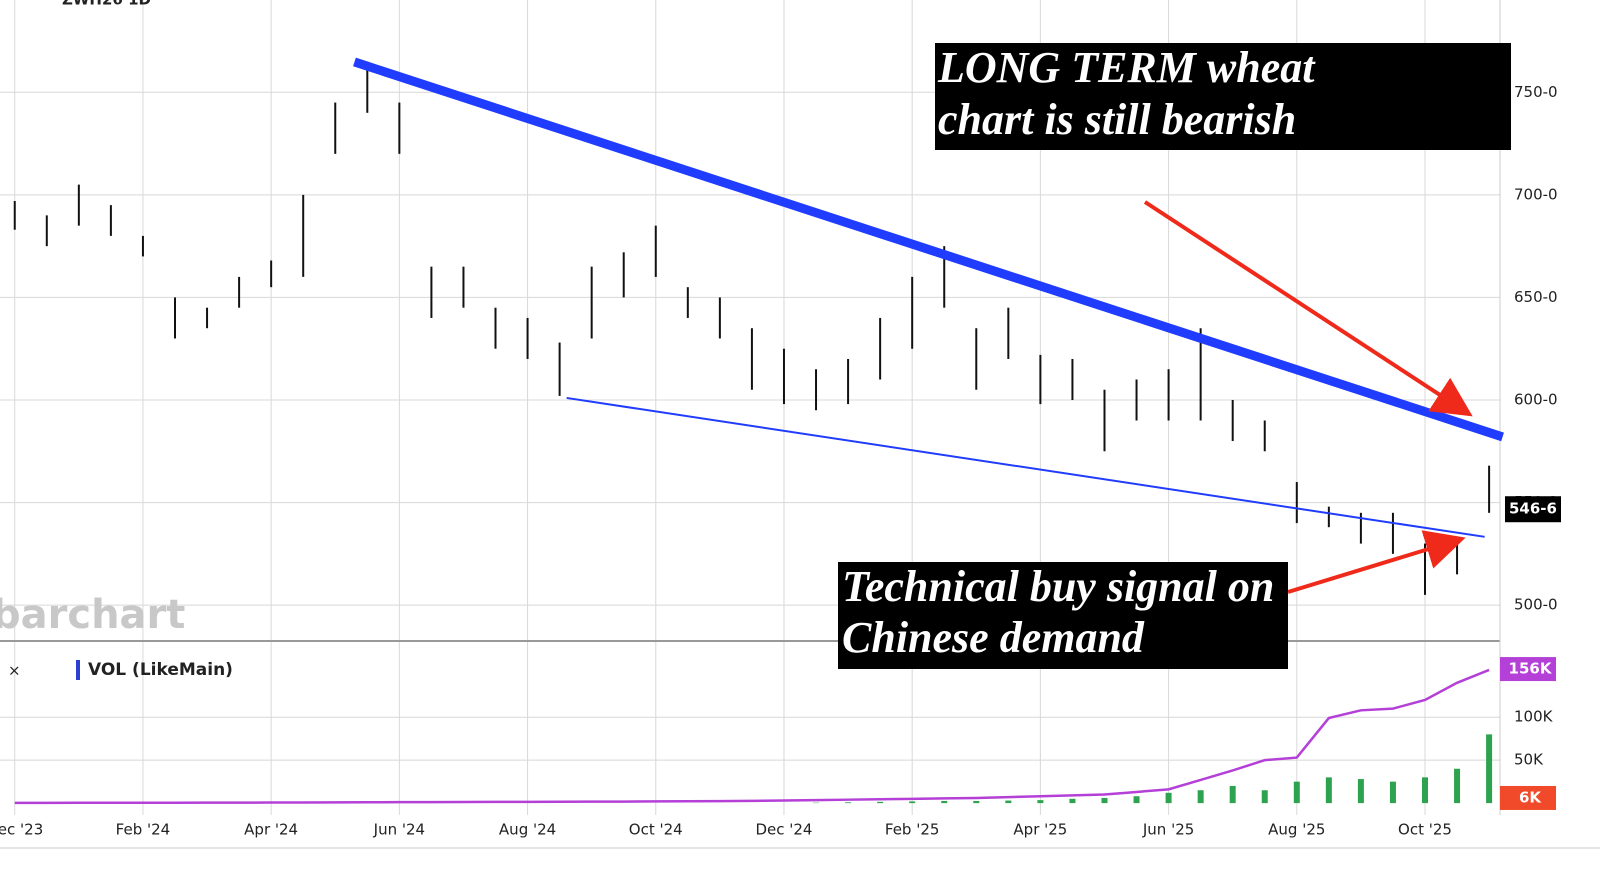  What do you see at coordinates (1534, 717) in the screenshot?
I see `y-tick-label: 100K` at bounding box center [1534, 717].